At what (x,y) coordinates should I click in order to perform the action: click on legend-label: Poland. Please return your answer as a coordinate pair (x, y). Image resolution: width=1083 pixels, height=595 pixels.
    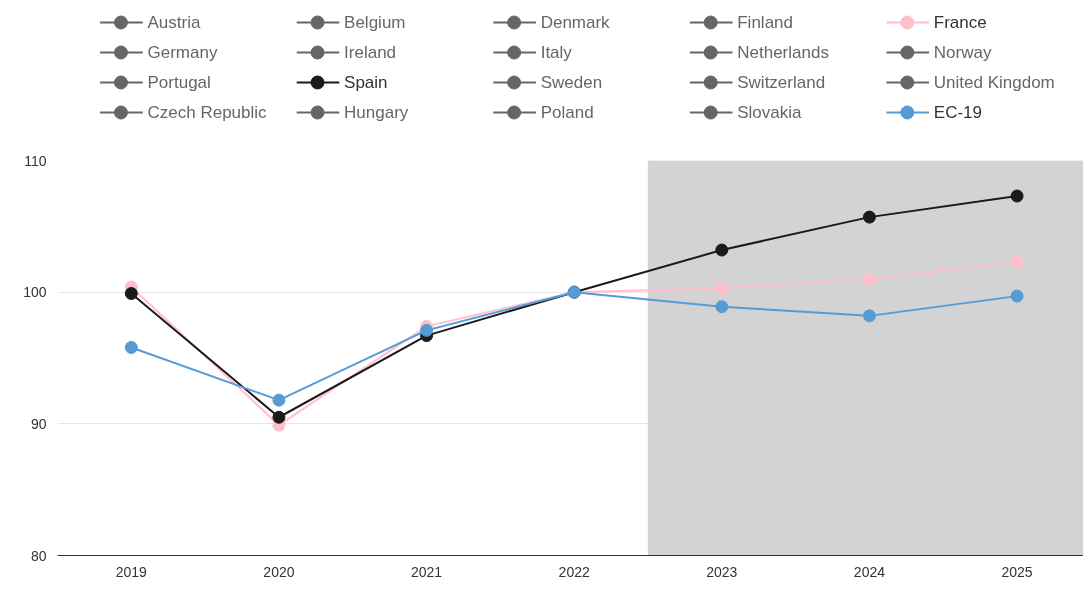
    Looking at the image, I should click on (567, 112).